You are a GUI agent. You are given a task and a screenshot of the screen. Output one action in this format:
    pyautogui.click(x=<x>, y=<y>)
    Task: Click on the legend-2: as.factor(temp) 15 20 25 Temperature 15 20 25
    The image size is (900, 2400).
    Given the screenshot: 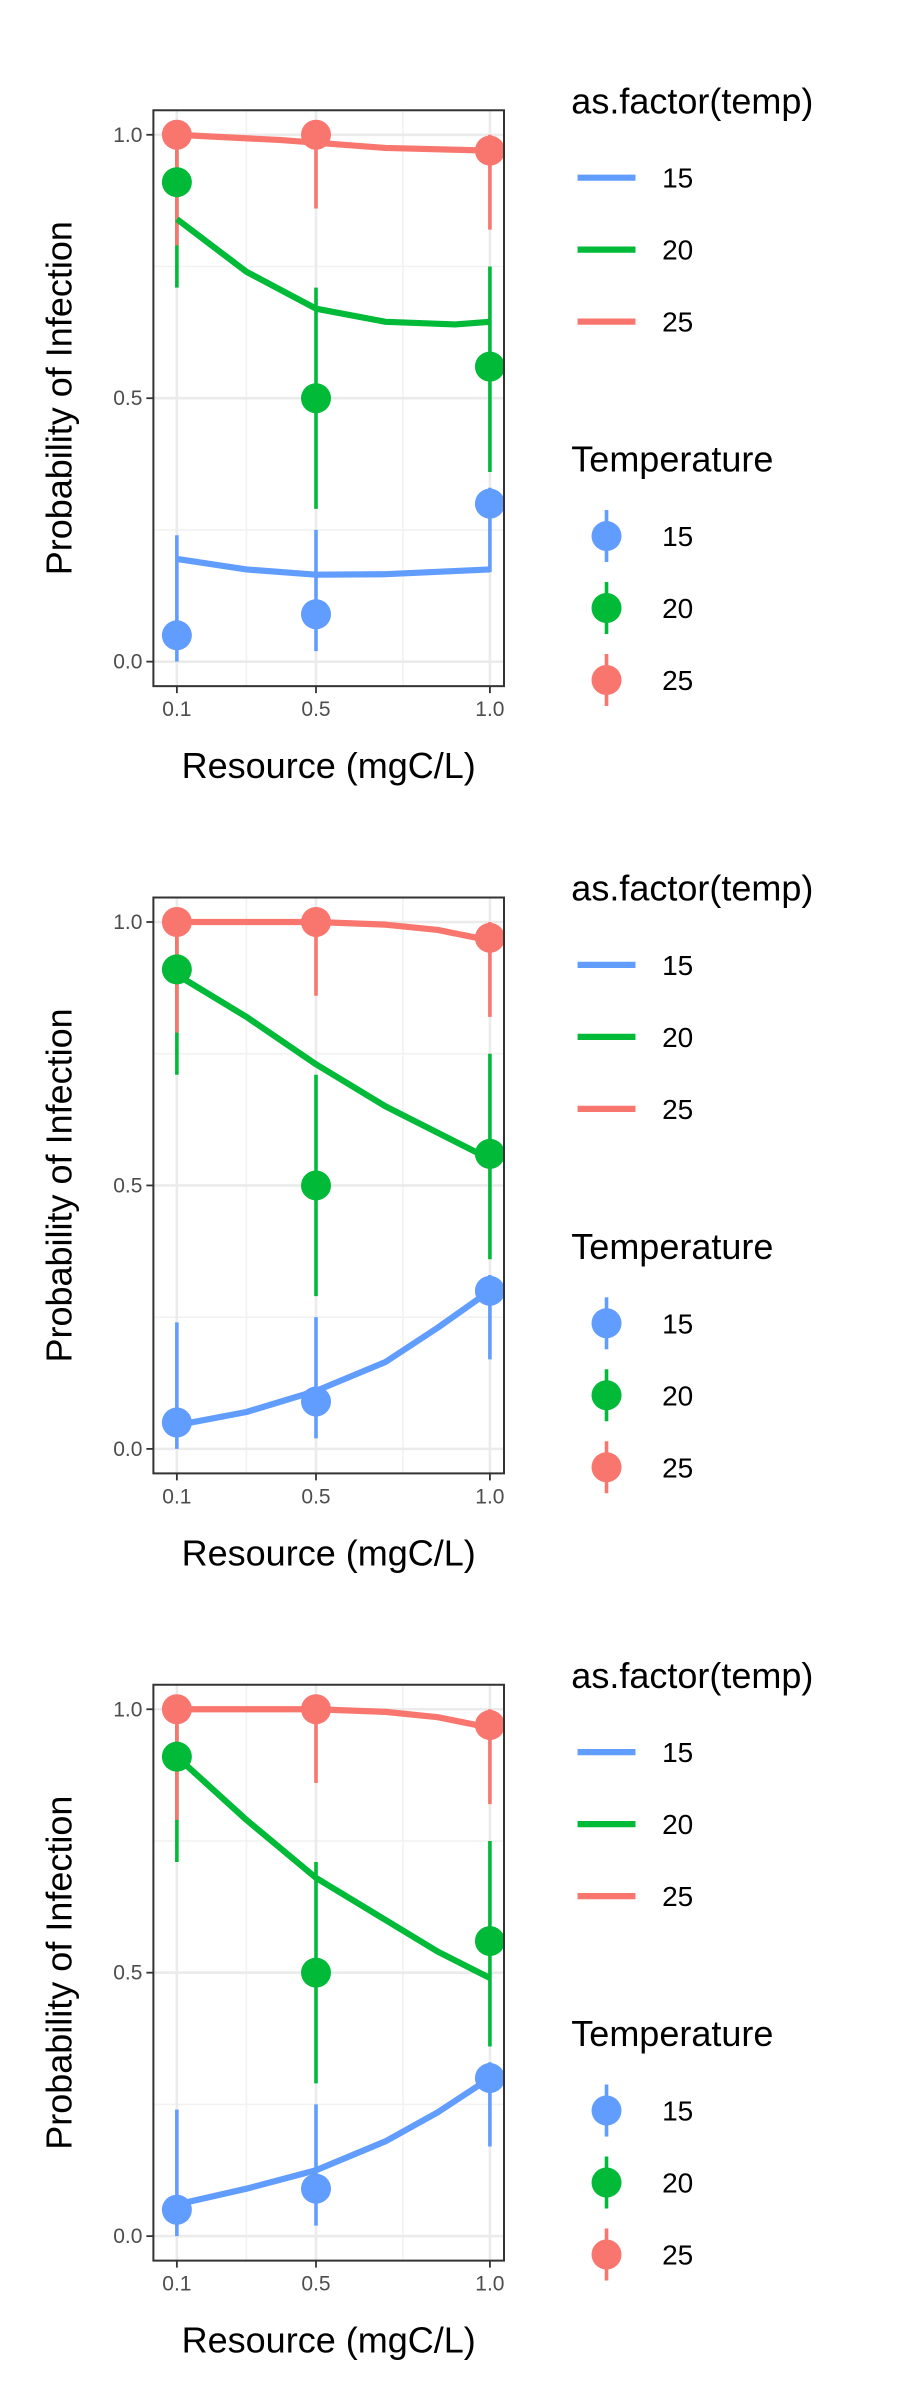 What is the action you would take?
    pyautogui.click(x=692, y=1181)
    